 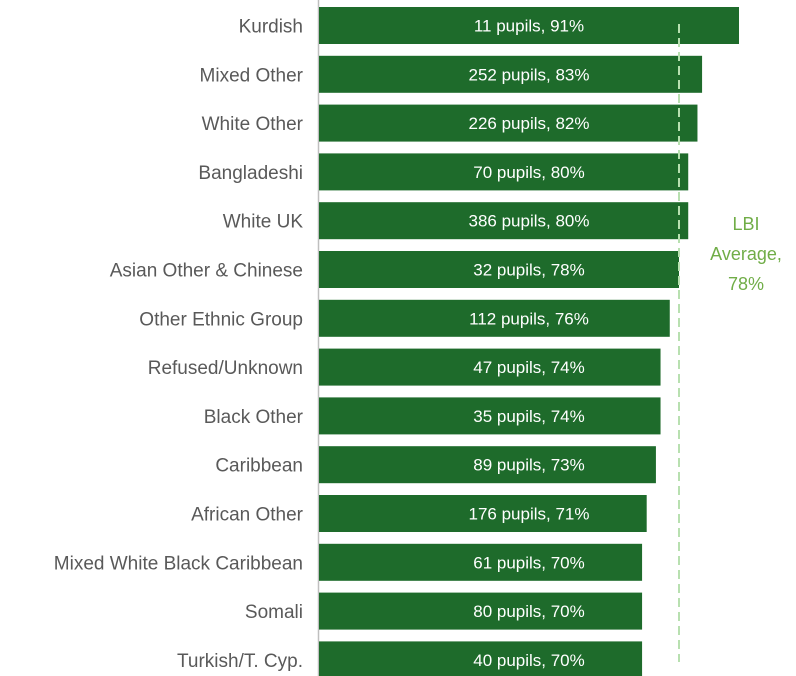 I want to click on lbi-average-label-line: 78%, so click(x=746, y=284).